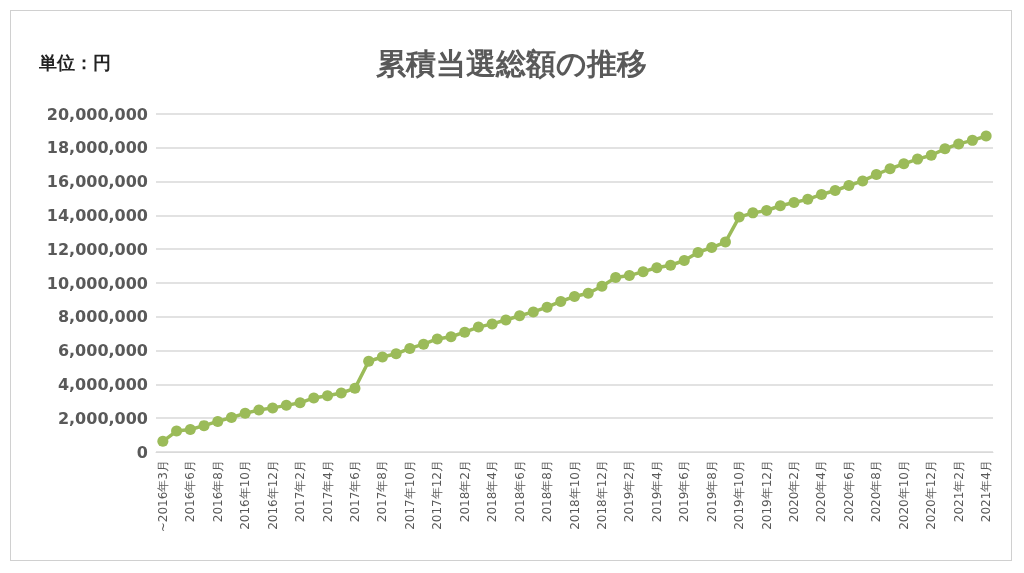  I want to click on x-tick-label: 2017年6月, so click(354, 491).